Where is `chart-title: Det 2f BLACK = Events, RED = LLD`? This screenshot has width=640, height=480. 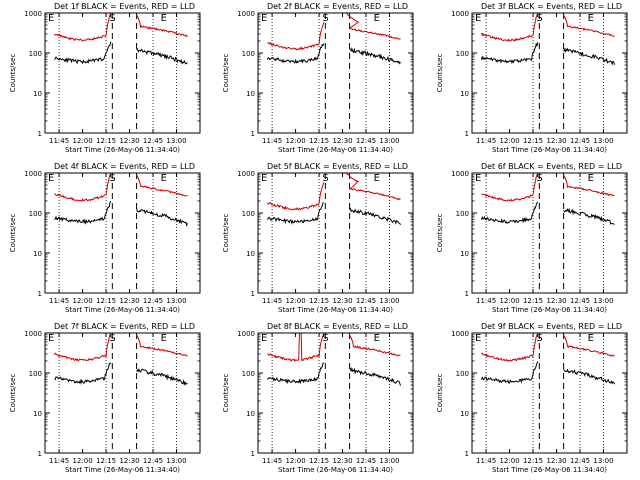 chart-title: Det 2f BLACK = Events, RED = LLD is located at coordinates (337, 6).